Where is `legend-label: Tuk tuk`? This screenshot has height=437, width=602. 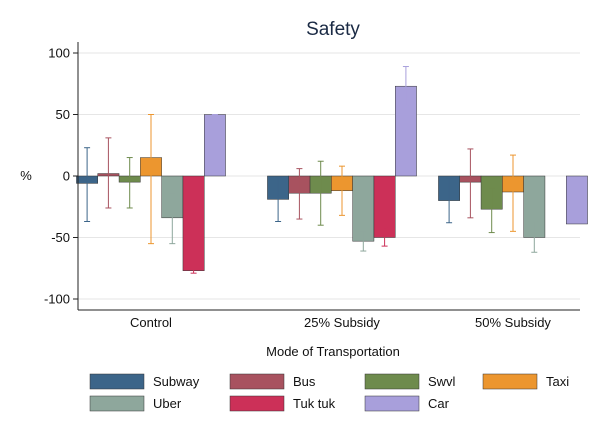 legend-label: Tuk tuk is located at coordinates (314, 403).